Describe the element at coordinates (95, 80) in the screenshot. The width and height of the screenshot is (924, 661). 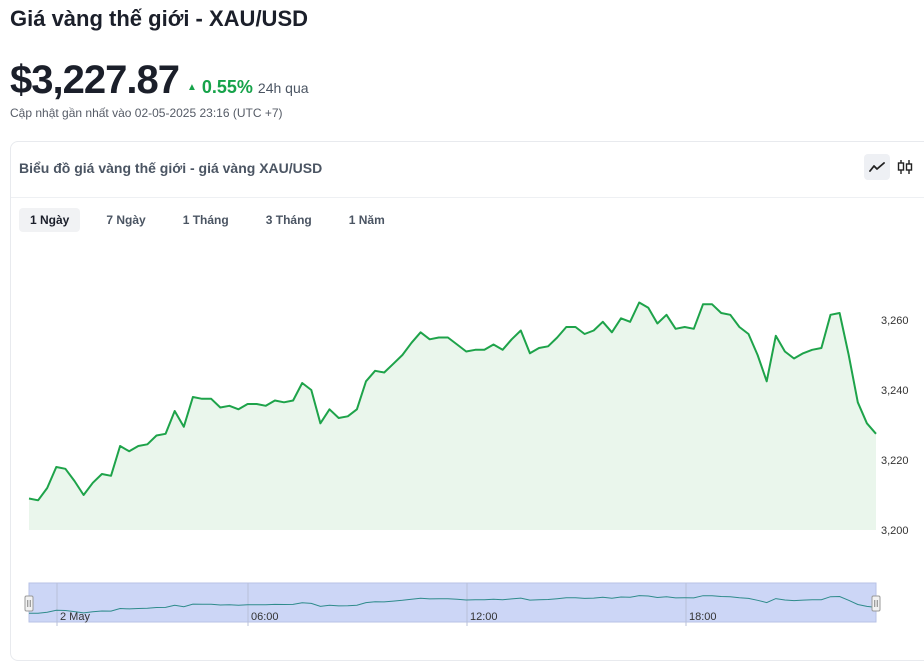
I see `current-price: $3,227.87` at that location.